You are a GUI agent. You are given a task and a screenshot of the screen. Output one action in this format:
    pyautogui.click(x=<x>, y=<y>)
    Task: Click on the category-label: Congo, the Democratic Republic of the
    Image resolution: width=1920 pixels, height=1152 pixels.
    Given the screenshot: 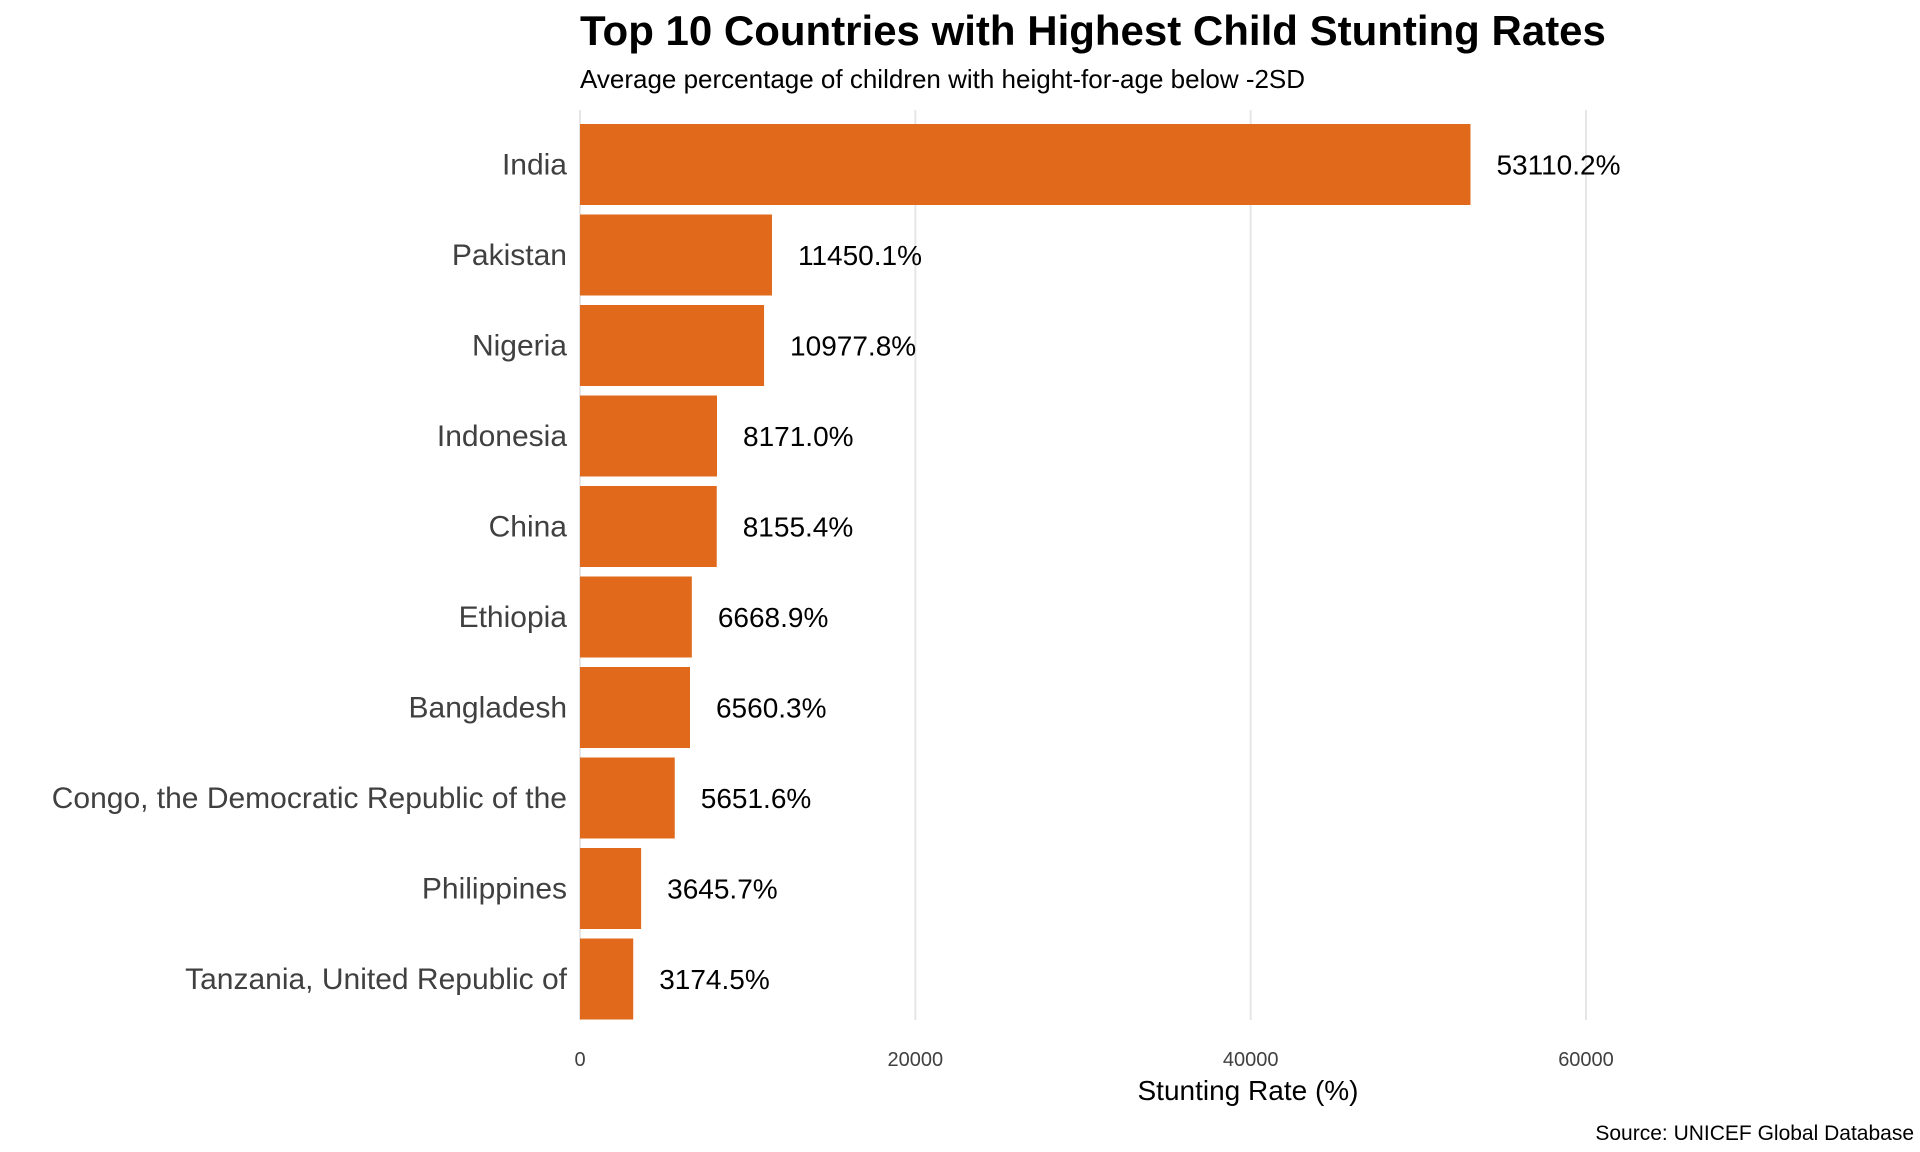 What is the action you would take?
    pyautogui.click(x=309, y=798)
    